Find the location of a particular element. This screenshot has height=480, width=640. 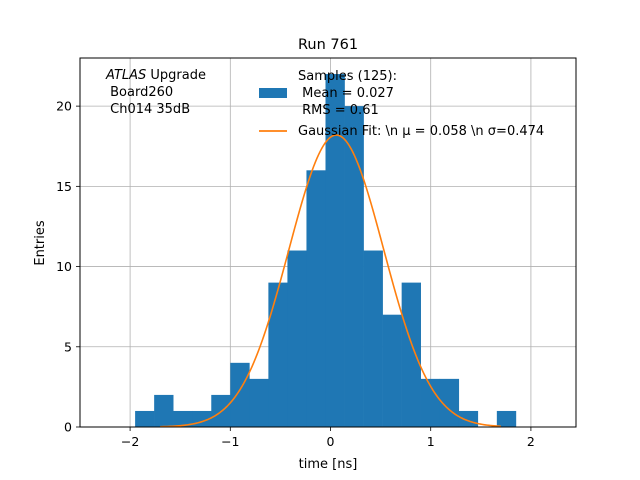

y-axis-ticks: 0 5 10 15 20 is located at coordinates (68, 267).